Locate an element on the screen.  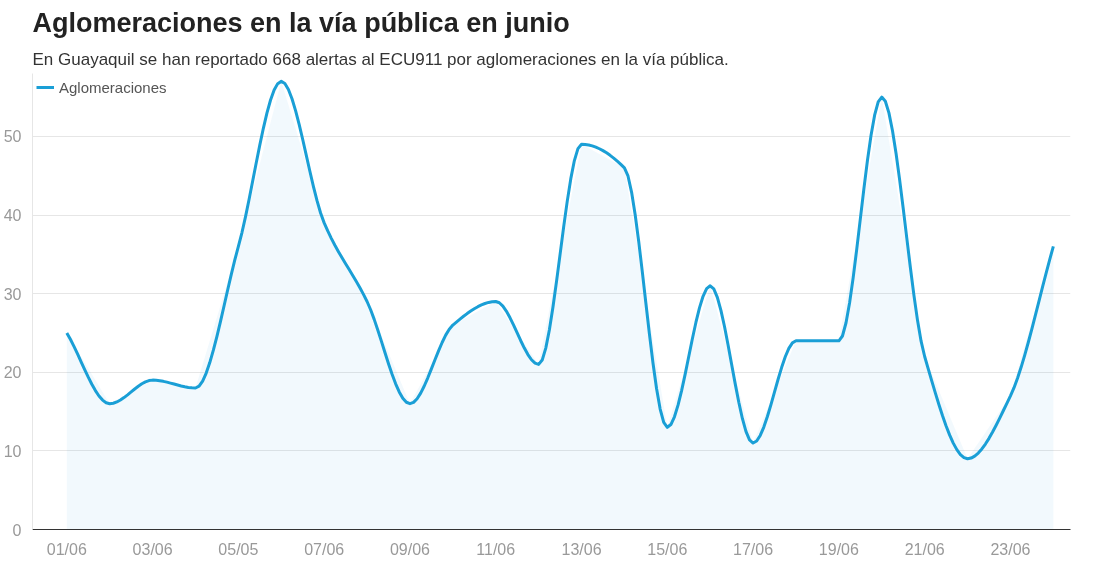
y-tick-label: 0 is located at coordinates (17, 530).